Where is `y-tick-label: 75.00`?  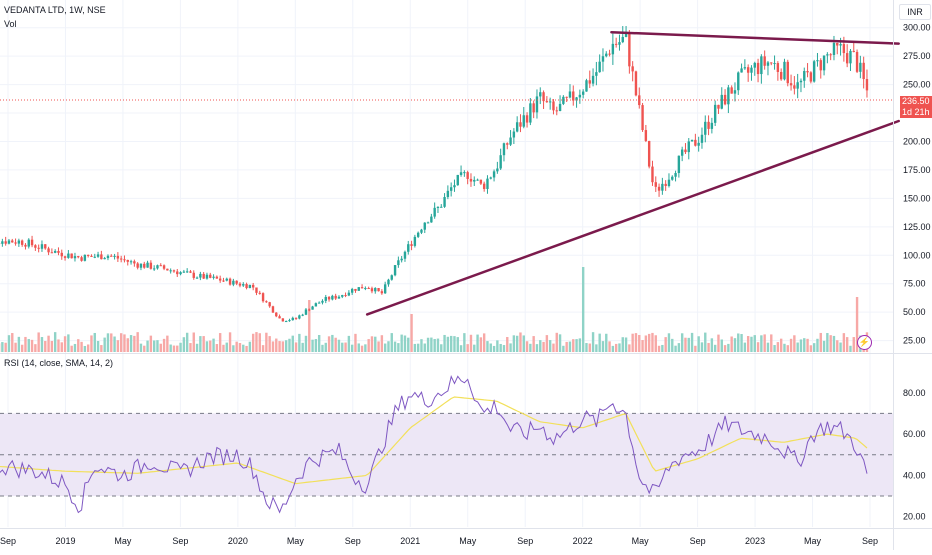 y-tick-label: 75.00 is located at coordinates (914, 284).